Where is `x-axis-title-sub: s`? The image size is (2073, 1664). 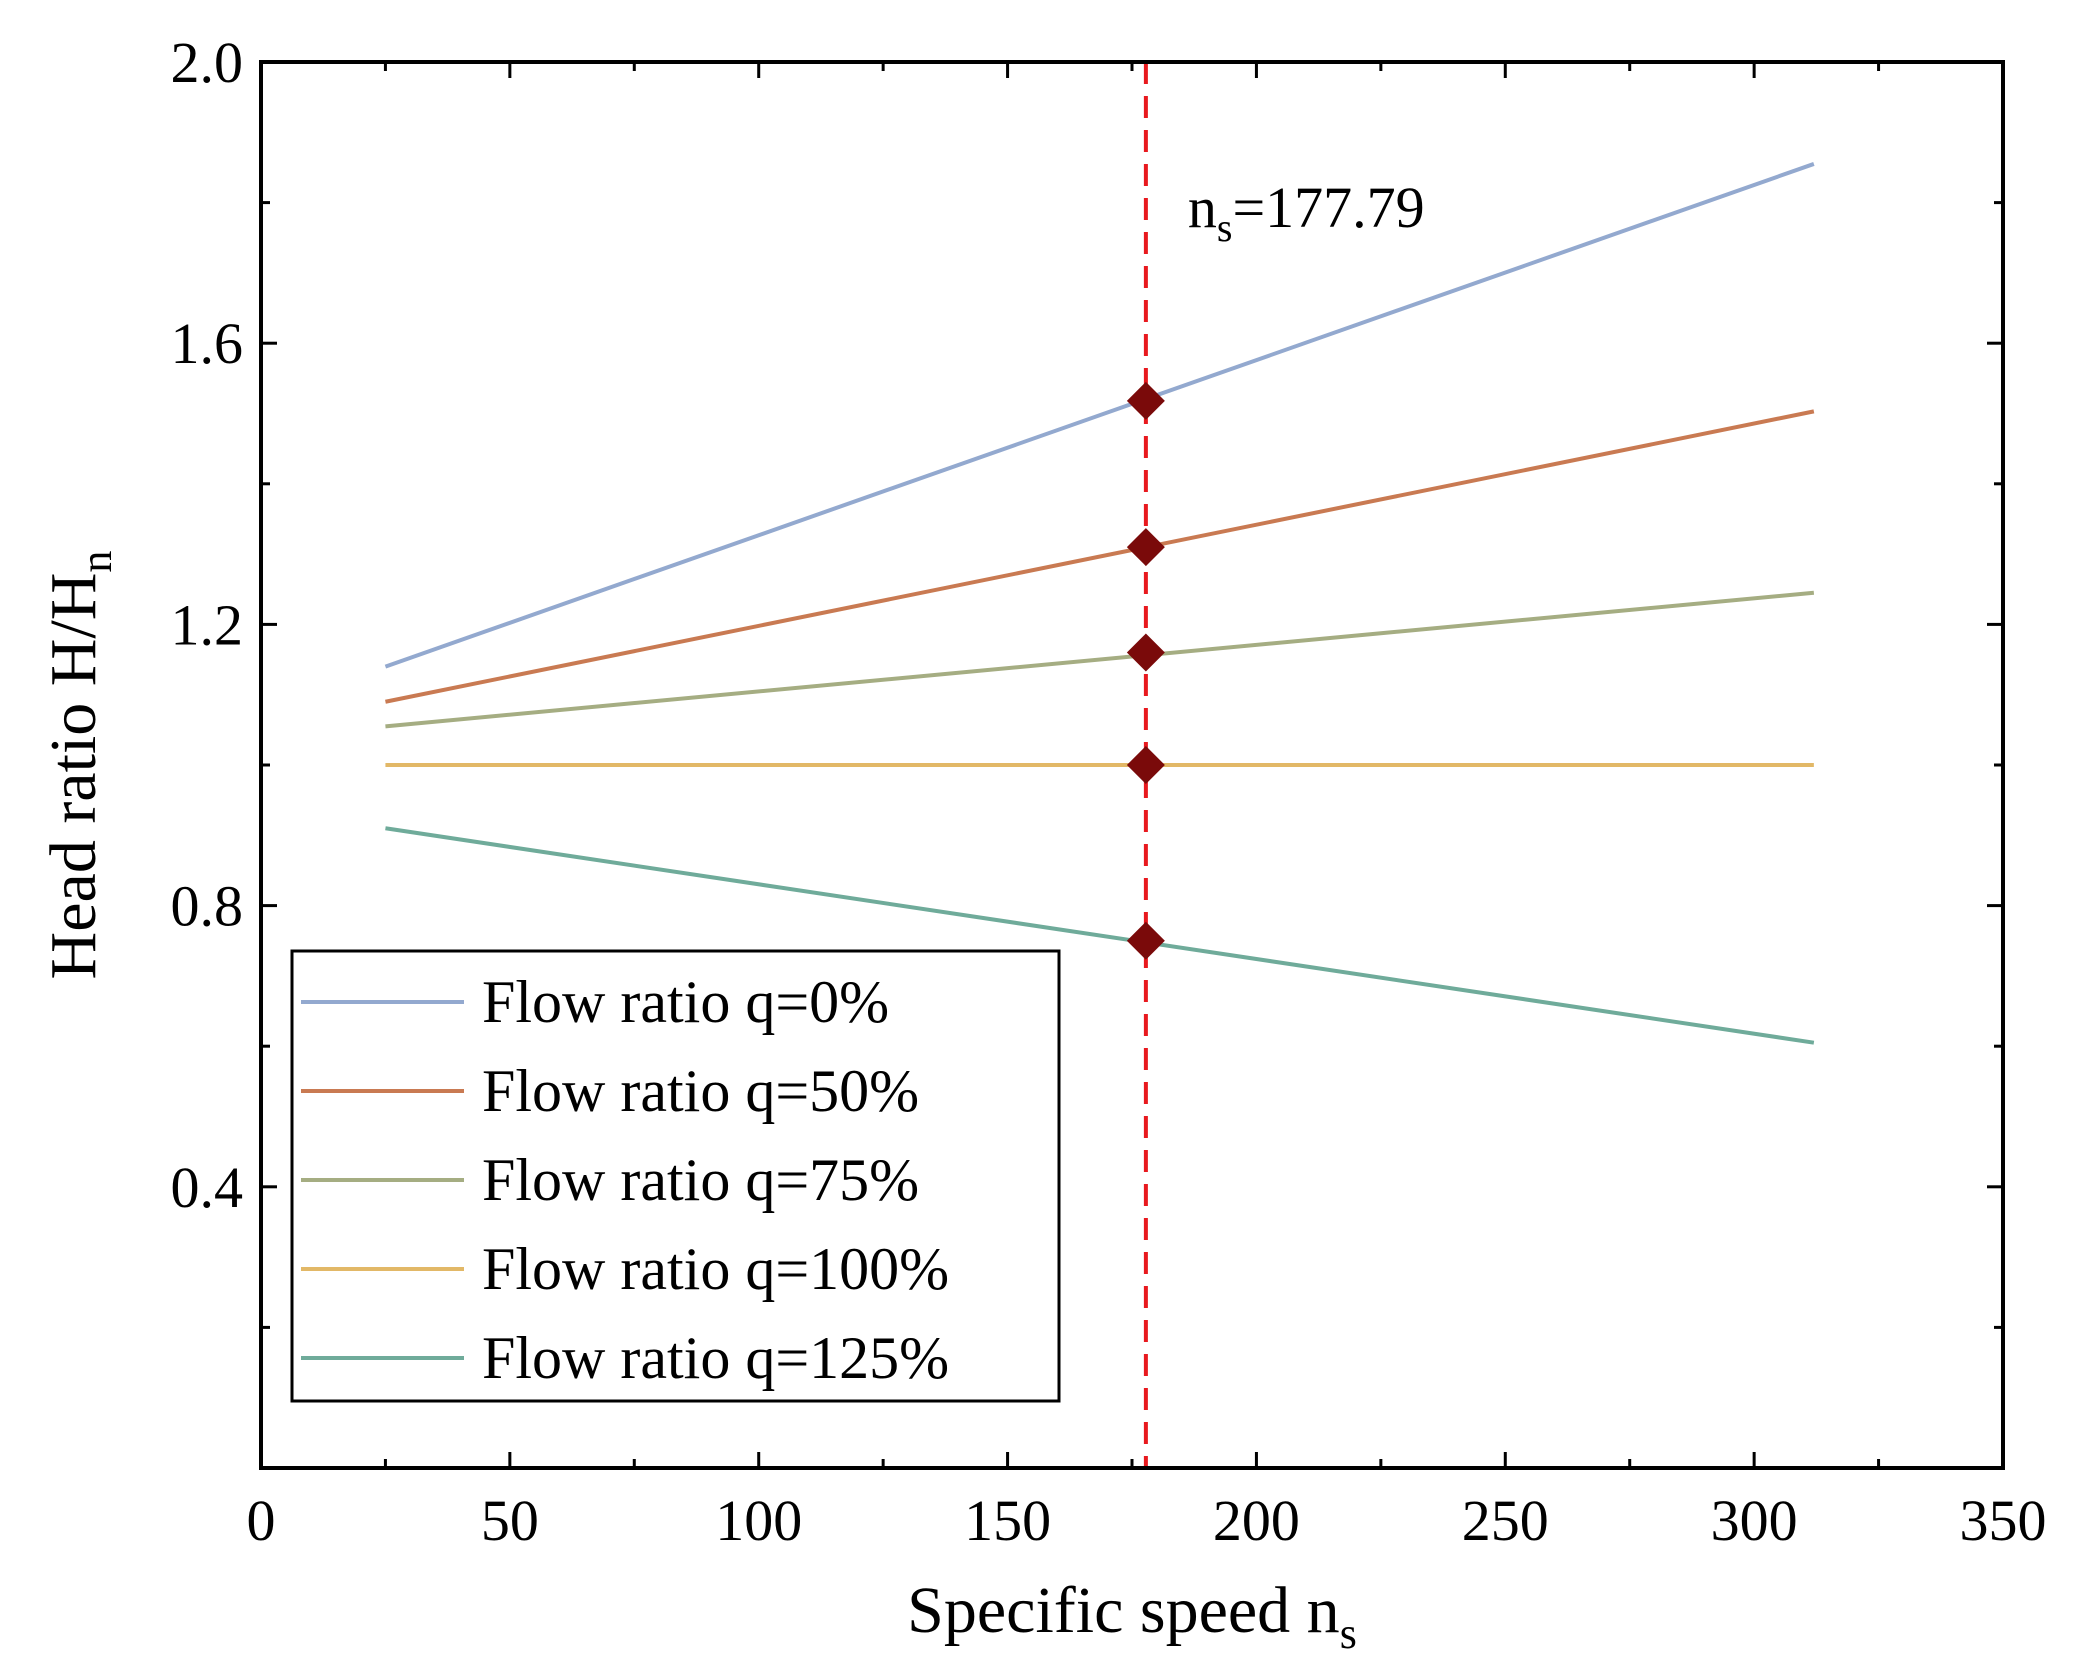
x-axis-title-sub: s is located at coordinates (1348, 1633).